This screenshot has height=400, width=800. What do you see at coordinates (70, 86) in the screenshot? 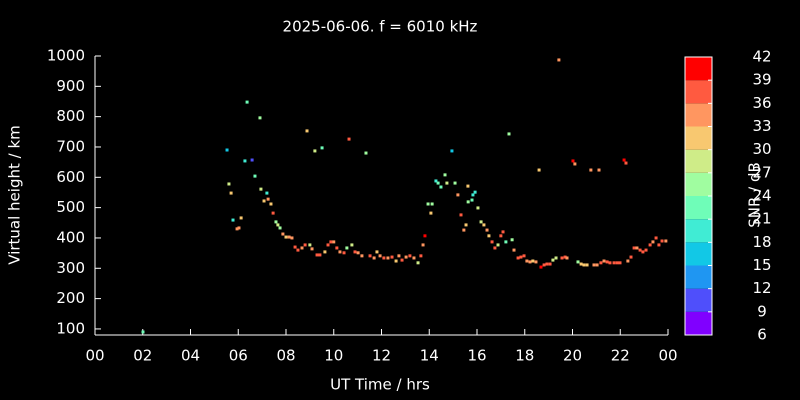
I see `y-tick-label: 900` at bounding box center [70, 86].